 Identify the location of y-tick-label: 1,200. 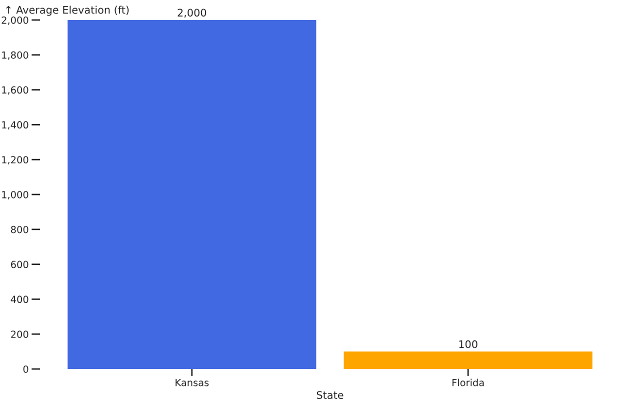
(15, 160).